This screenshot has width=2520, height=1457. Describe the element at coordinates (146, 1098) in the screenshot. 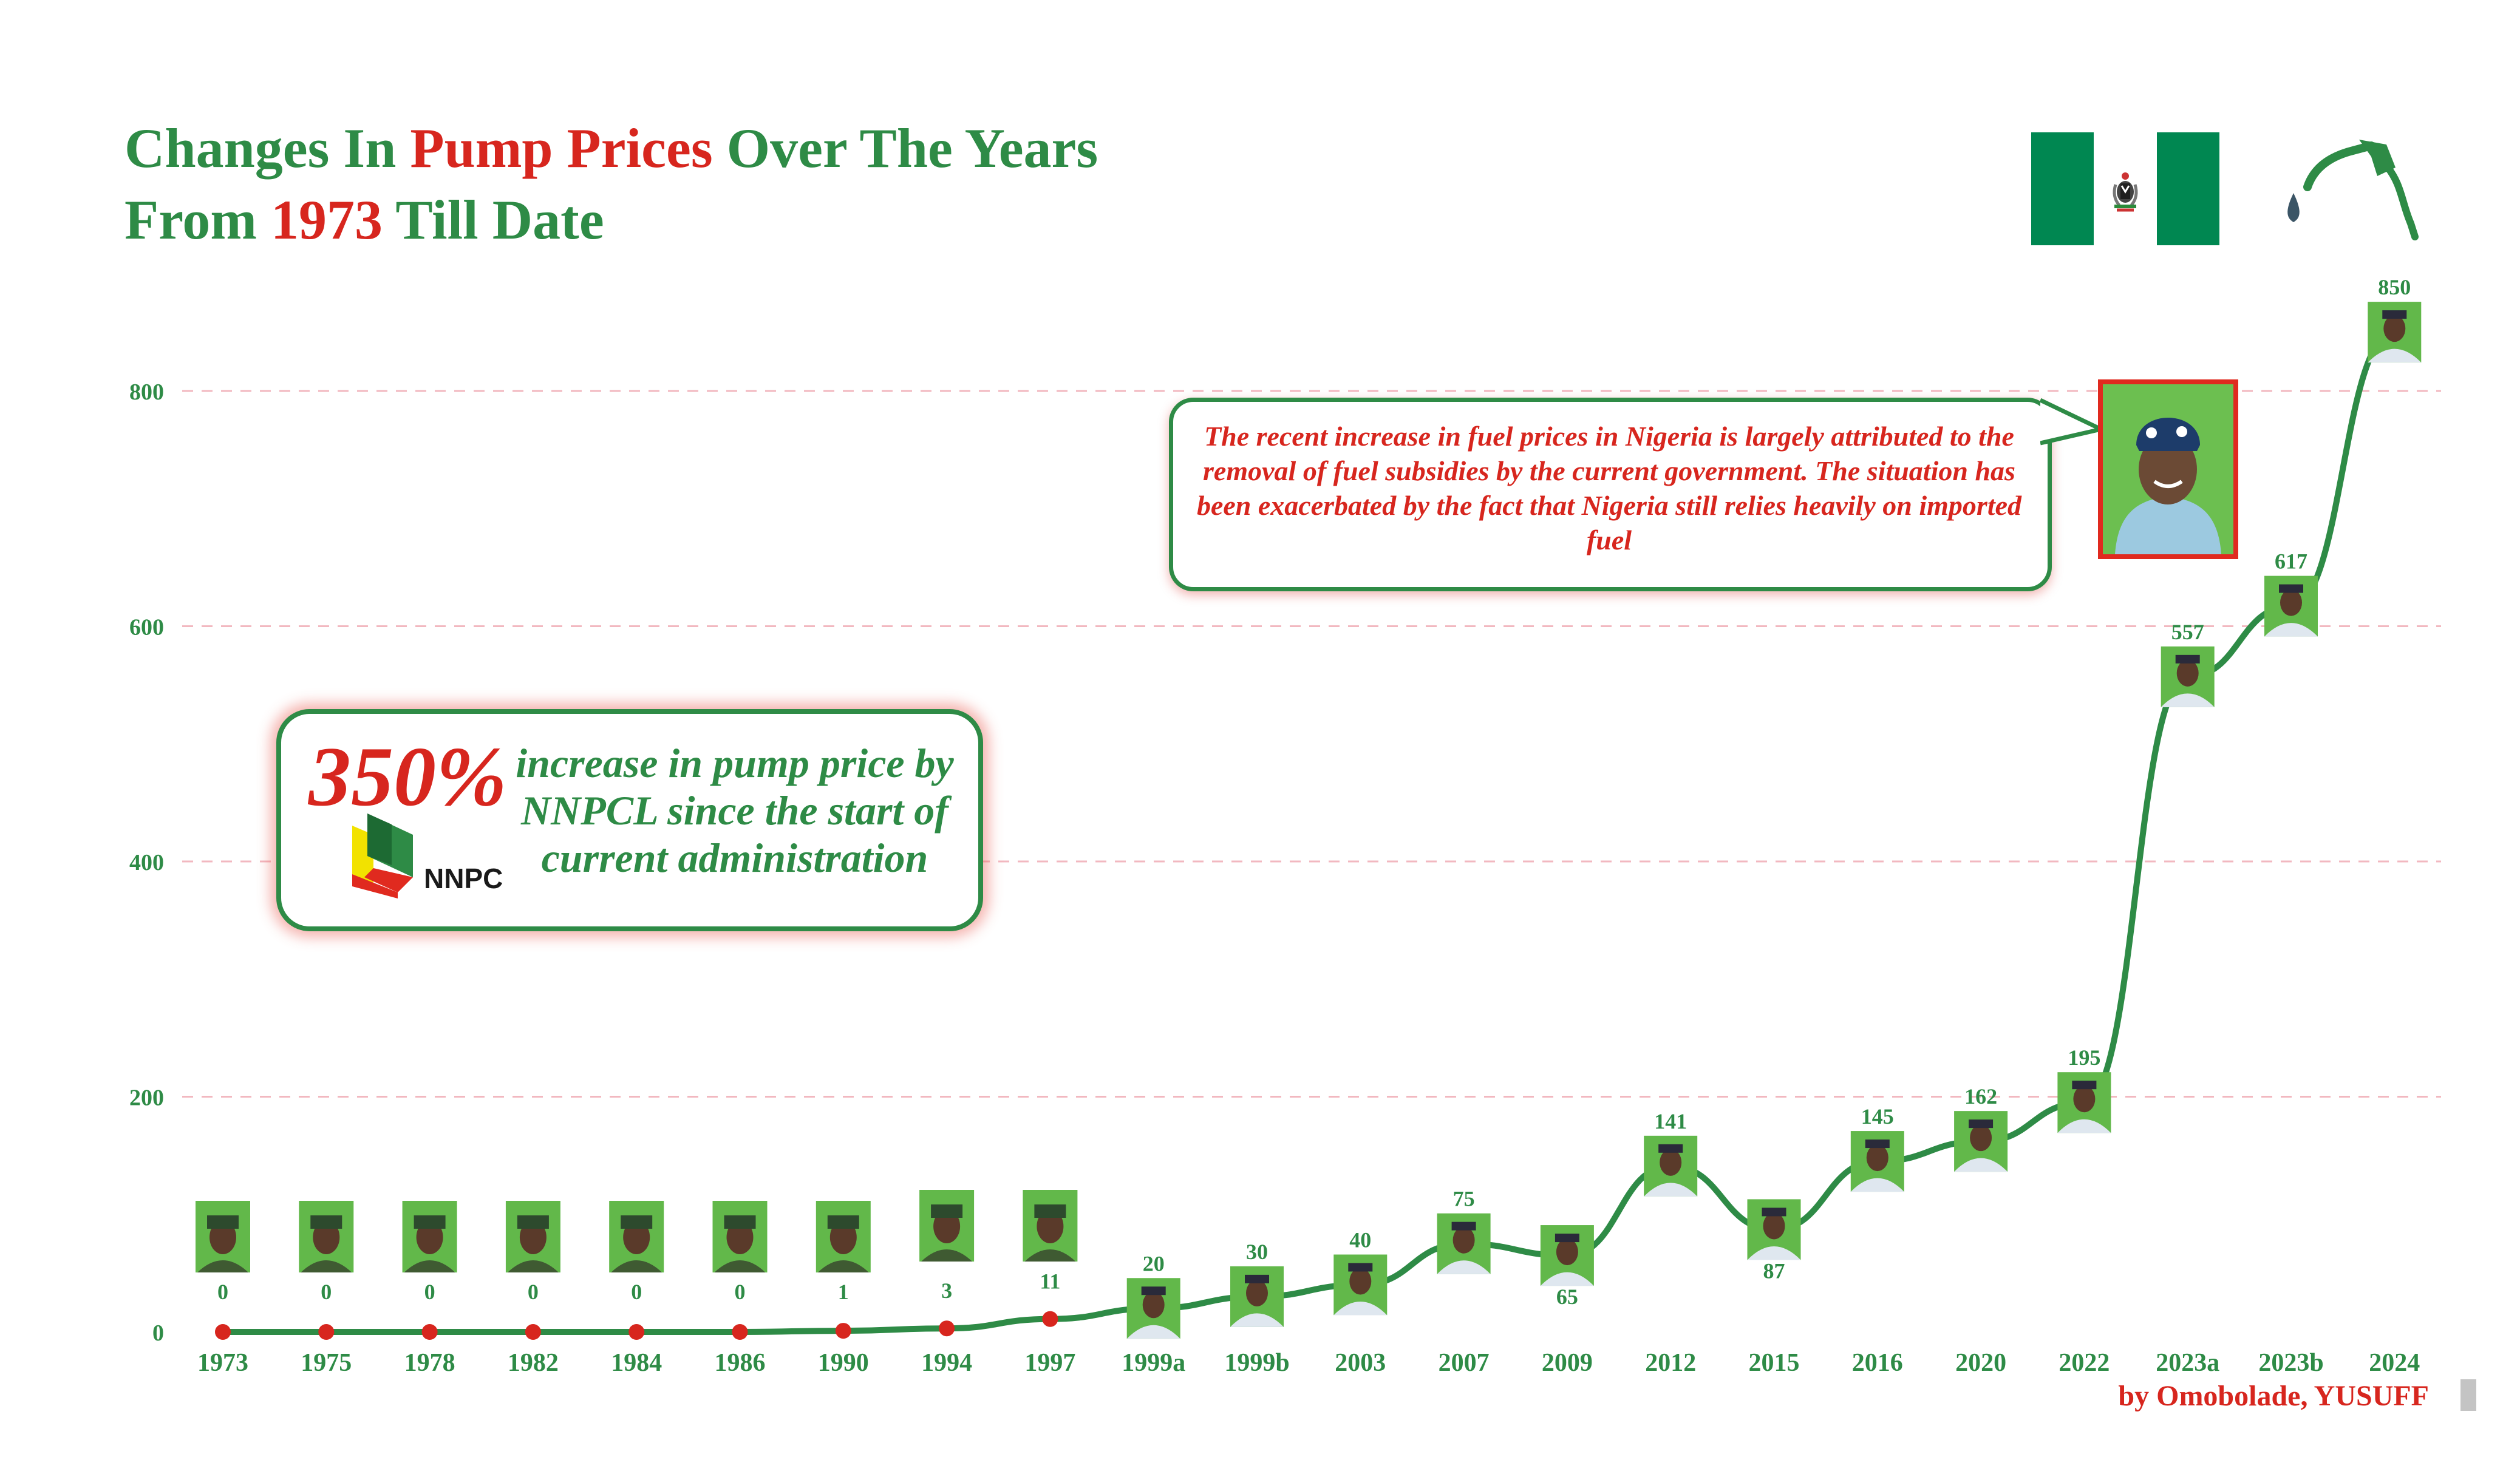

I see `y-tick-label: 200` at that location.